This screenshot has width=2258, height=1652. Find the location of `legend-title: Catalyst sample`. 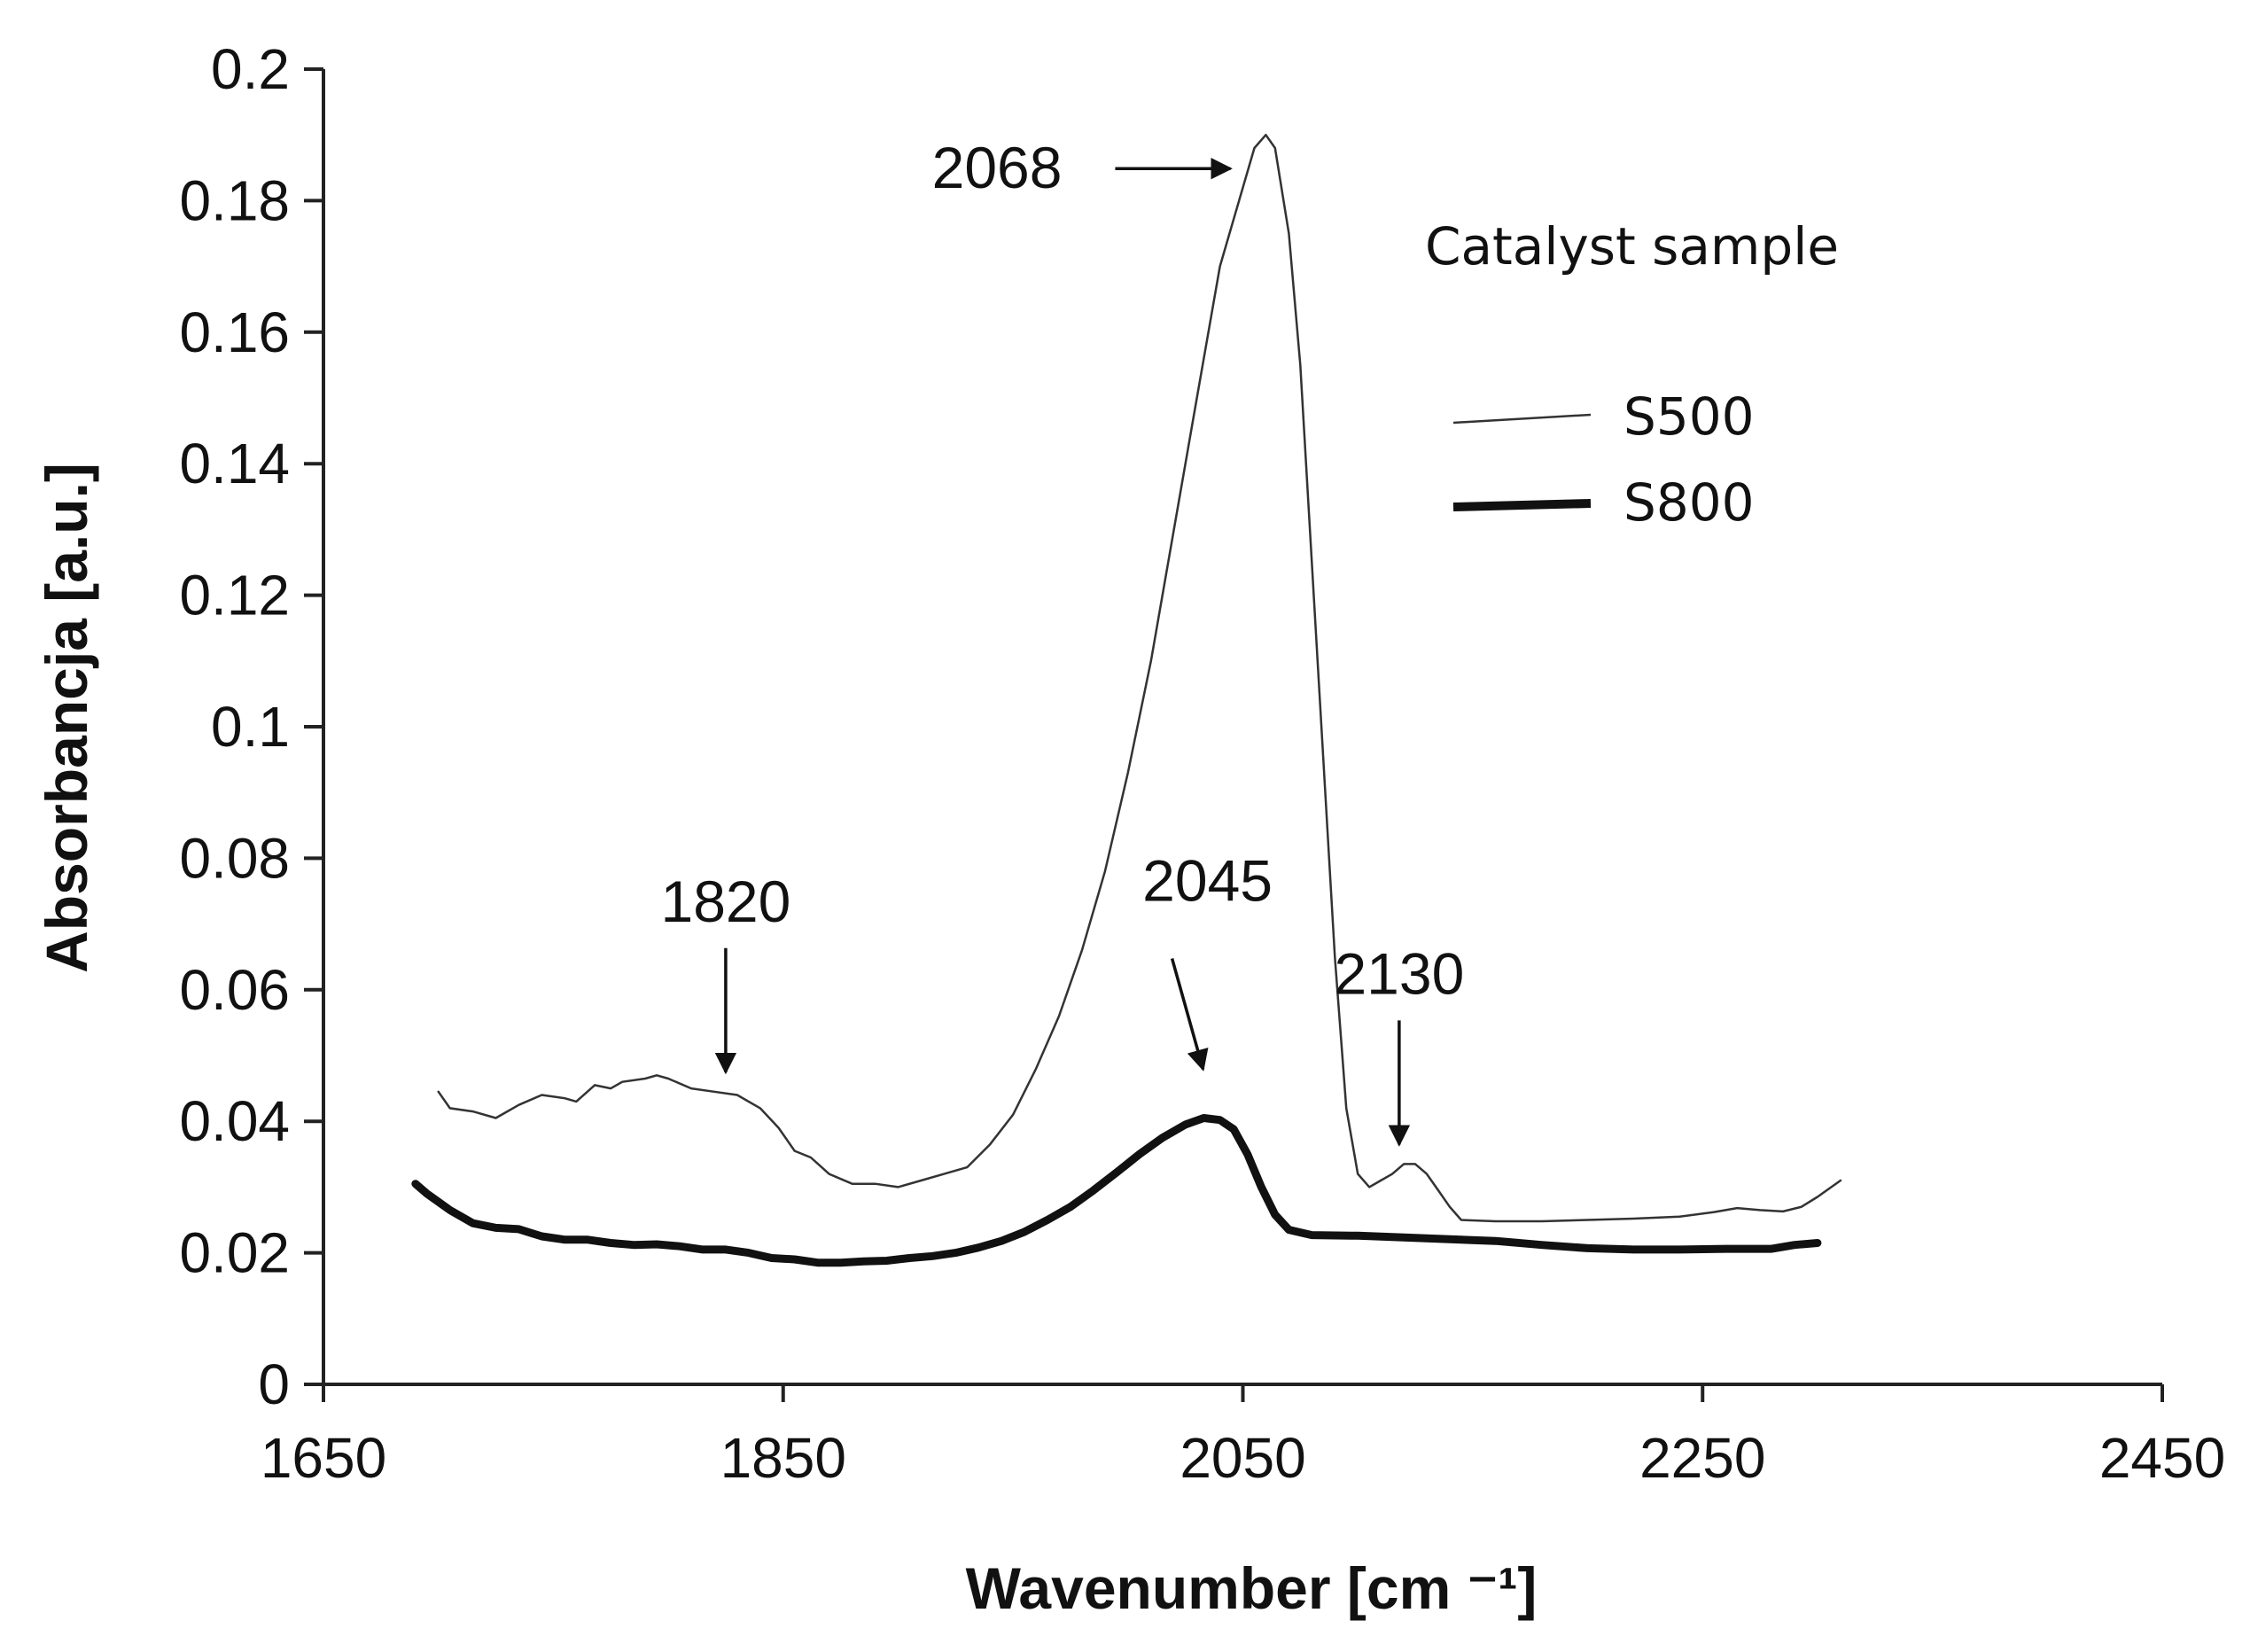

legend-title: Catalyst sample is located at coordinates (1632, 247).